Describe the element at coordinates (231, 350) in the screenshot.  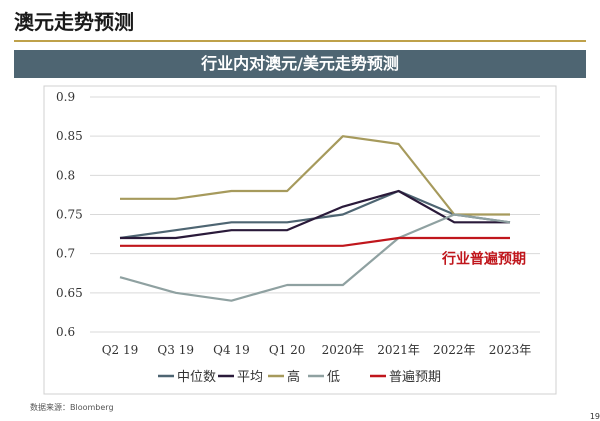
I see `x-tick-label: Q4 19` at that location.